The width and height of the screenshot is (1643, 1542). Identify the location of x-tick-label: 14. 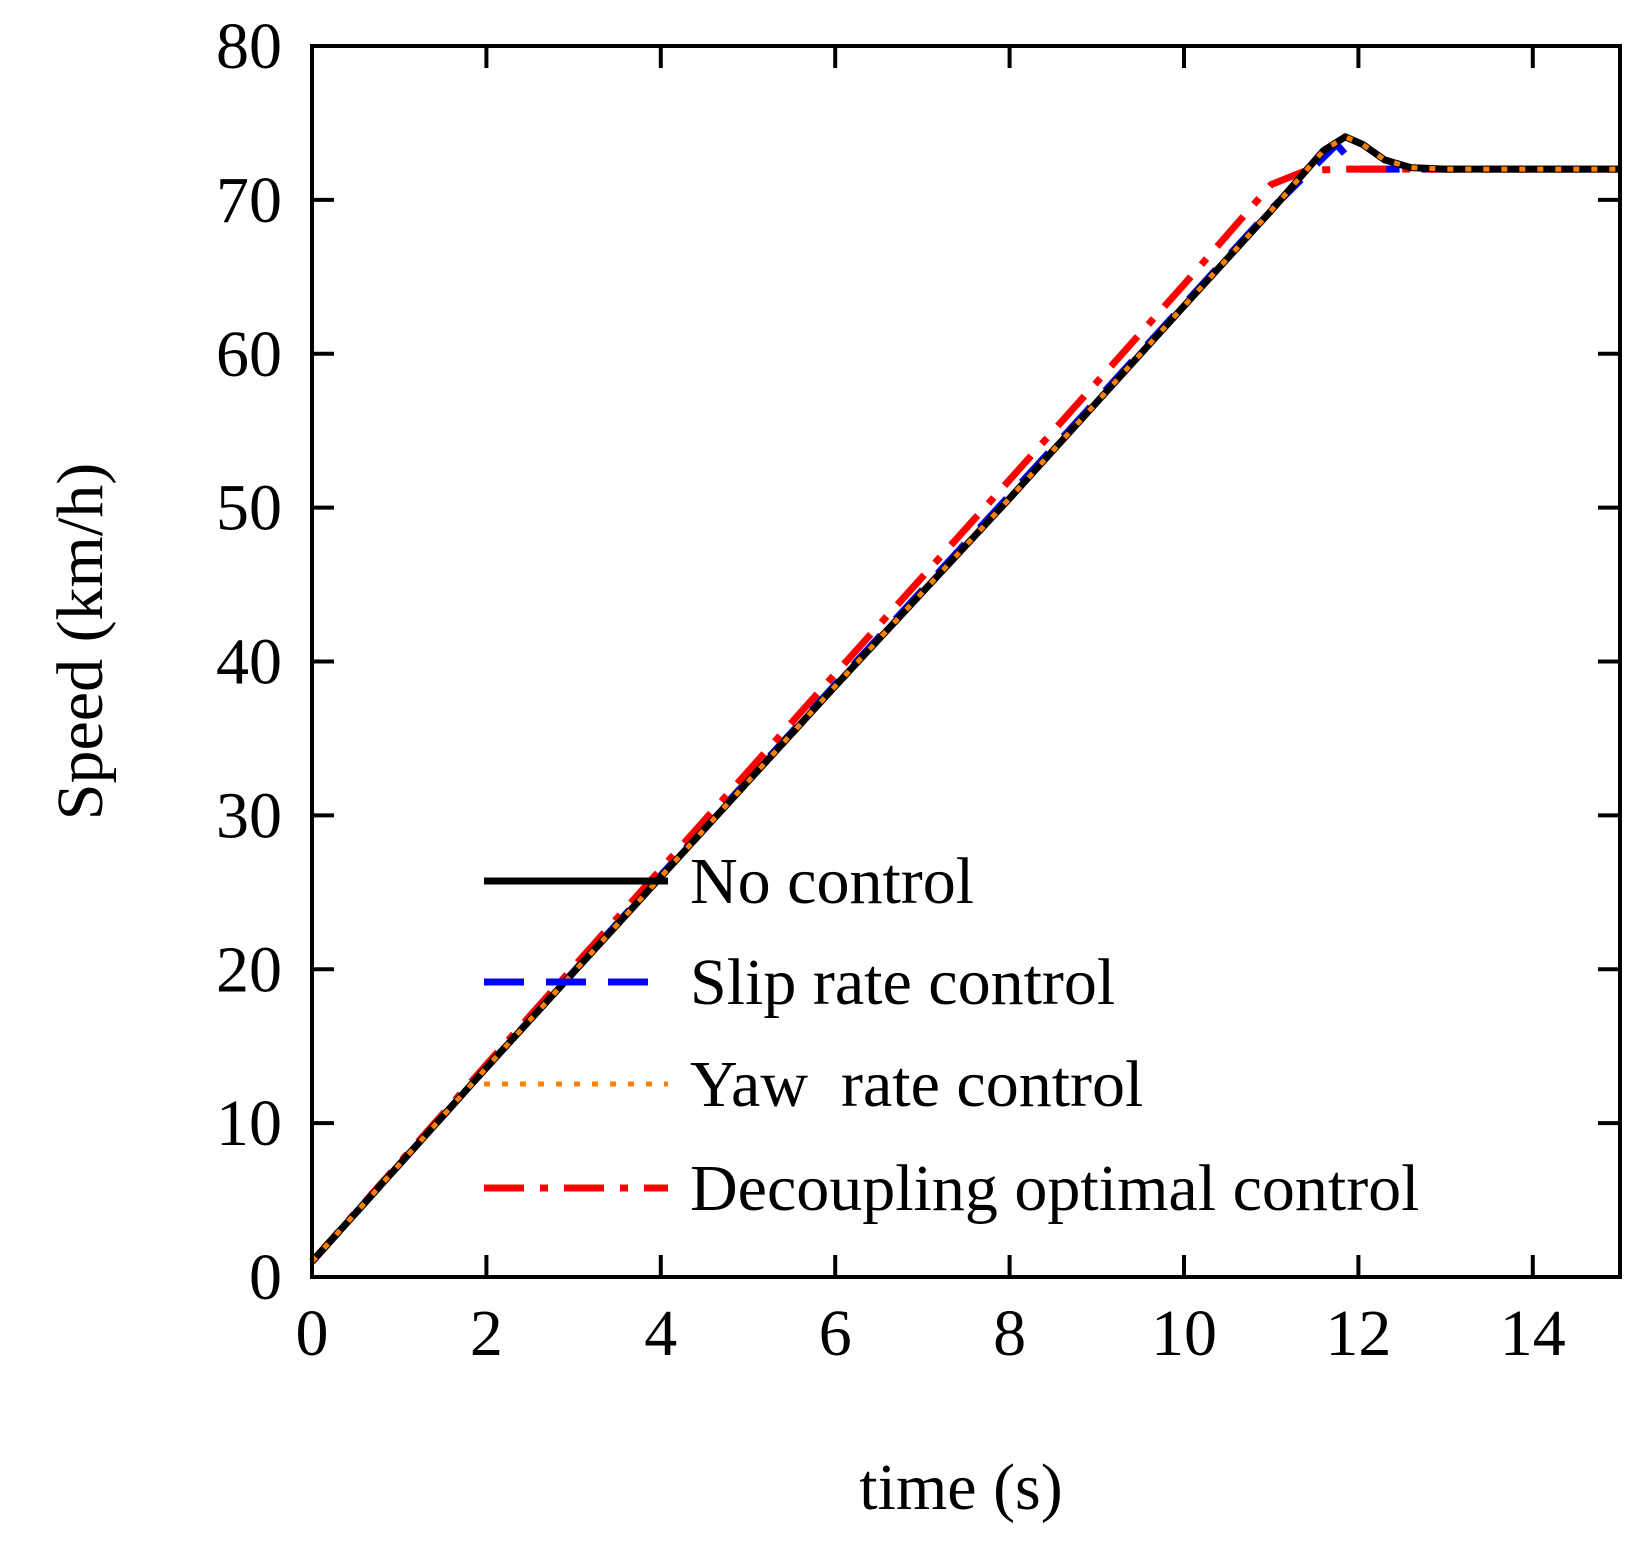
(1533, 1333).